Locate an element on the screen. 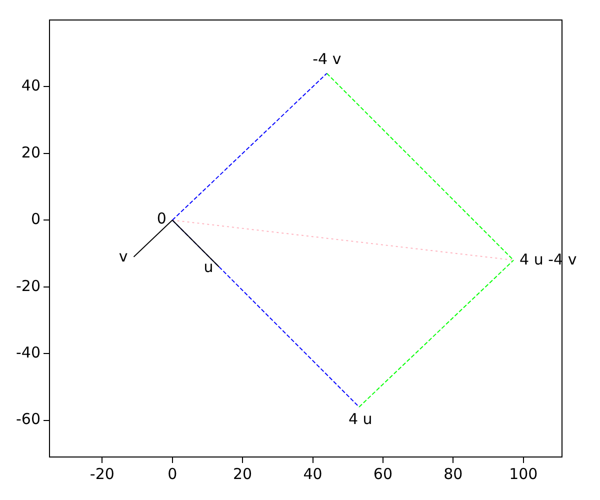 The image size is (600, 500). annotation: v is located at coordinates (123, 256).